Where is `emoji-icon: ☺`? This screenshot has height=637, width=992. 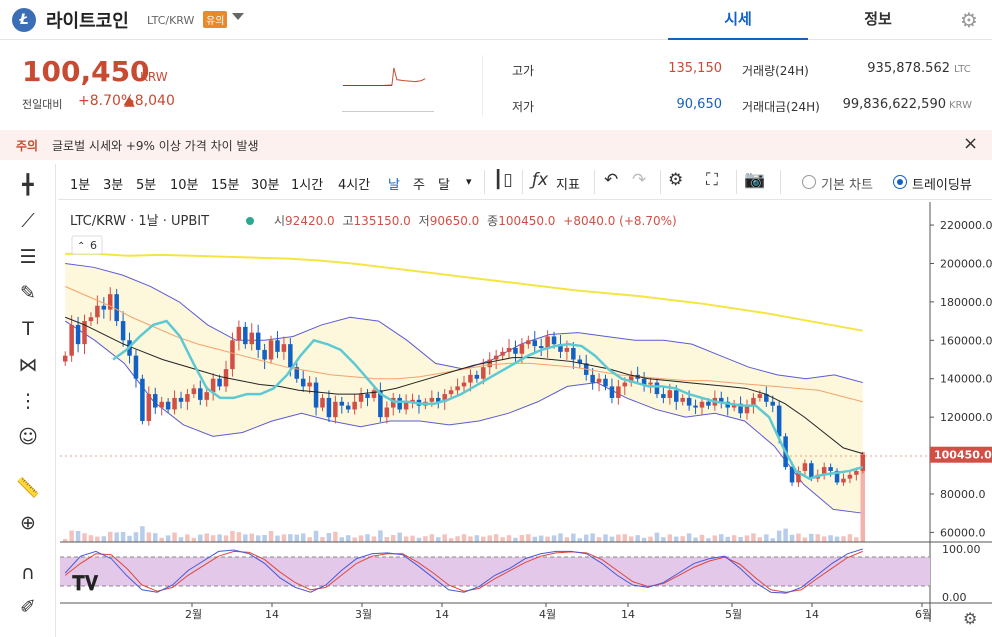 emoji-icon: ☺ is located at coordinates (28, 437).